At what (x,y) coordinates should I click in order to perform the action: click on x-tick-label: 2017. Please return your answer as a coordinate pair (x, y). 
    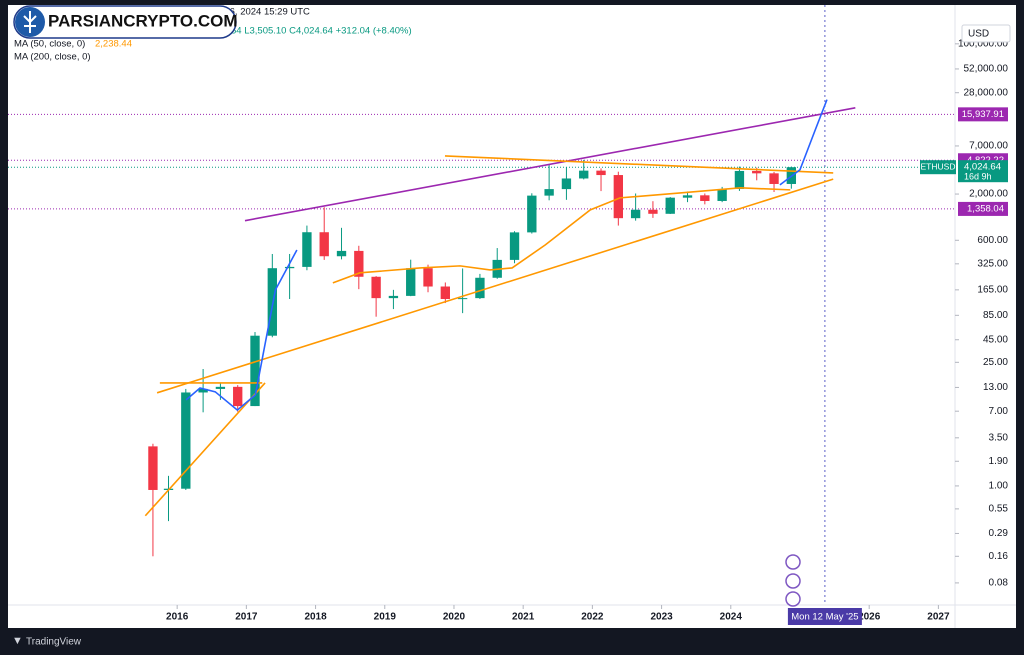
    Looking at the image, I should click on (246, 617).